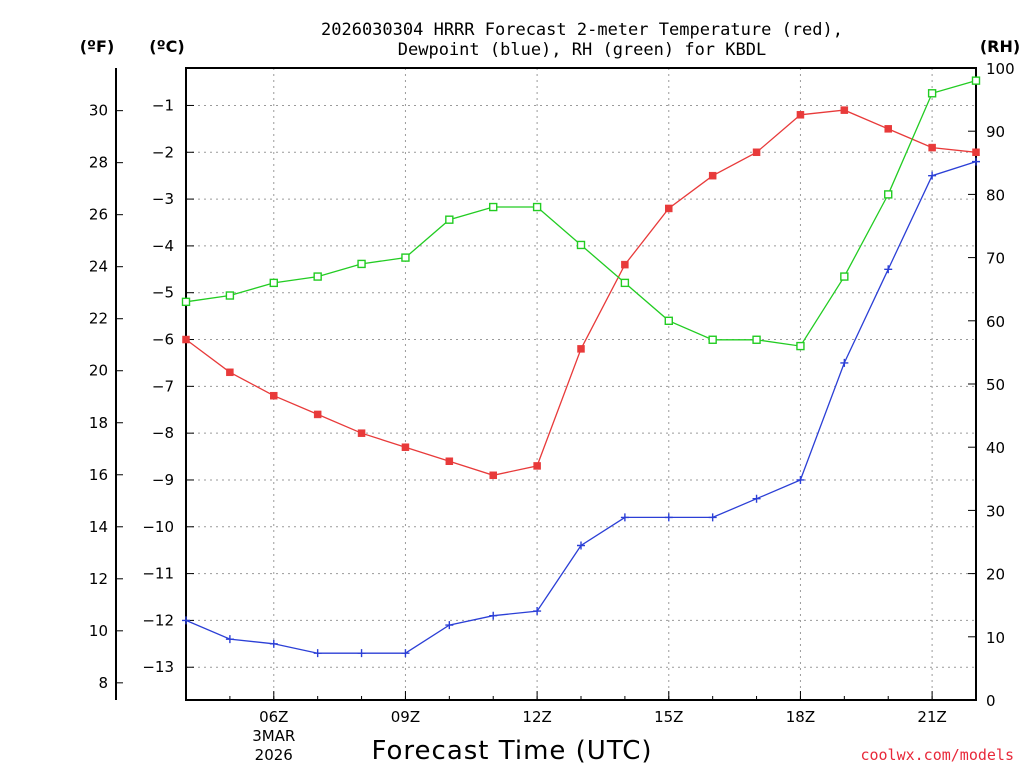  Describe the element at coordinates (158, 527) in the screenshot. I see `celsius-tick-label: −10` at that location.